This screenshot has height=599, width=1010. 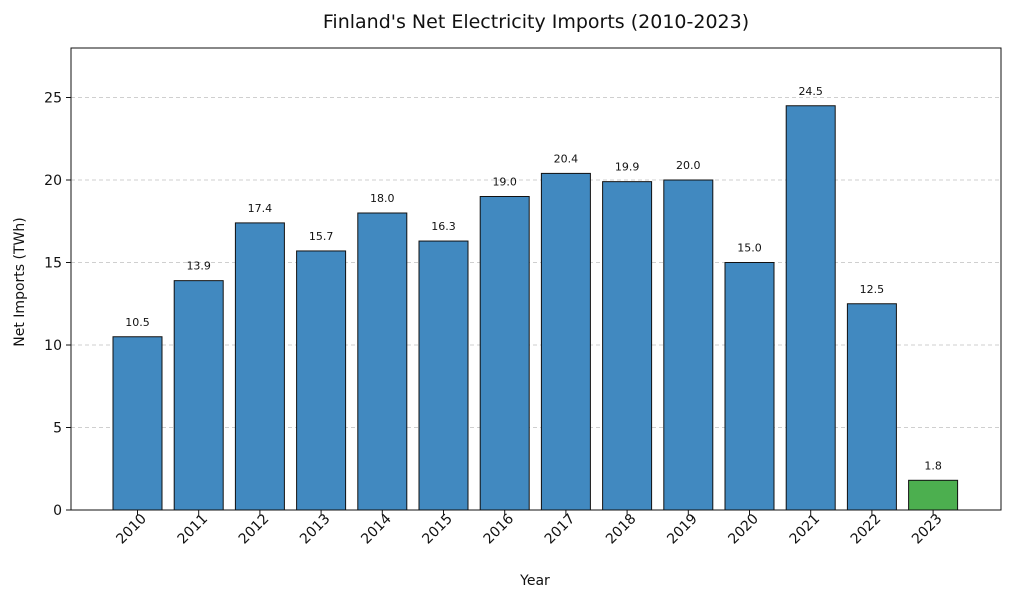 What do you see at coordinates (53, 181) in the screenshot?
I see `y-tick-label: 20` at bounding box center [53, 181].